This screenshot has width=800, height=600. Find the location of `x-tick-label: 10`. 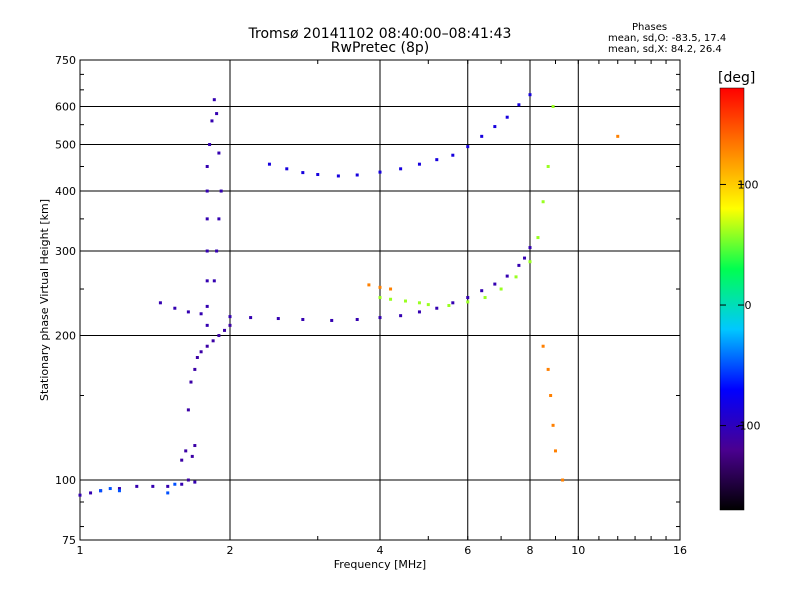

x-tick-label: 10 is located at coordinates (578, 550).